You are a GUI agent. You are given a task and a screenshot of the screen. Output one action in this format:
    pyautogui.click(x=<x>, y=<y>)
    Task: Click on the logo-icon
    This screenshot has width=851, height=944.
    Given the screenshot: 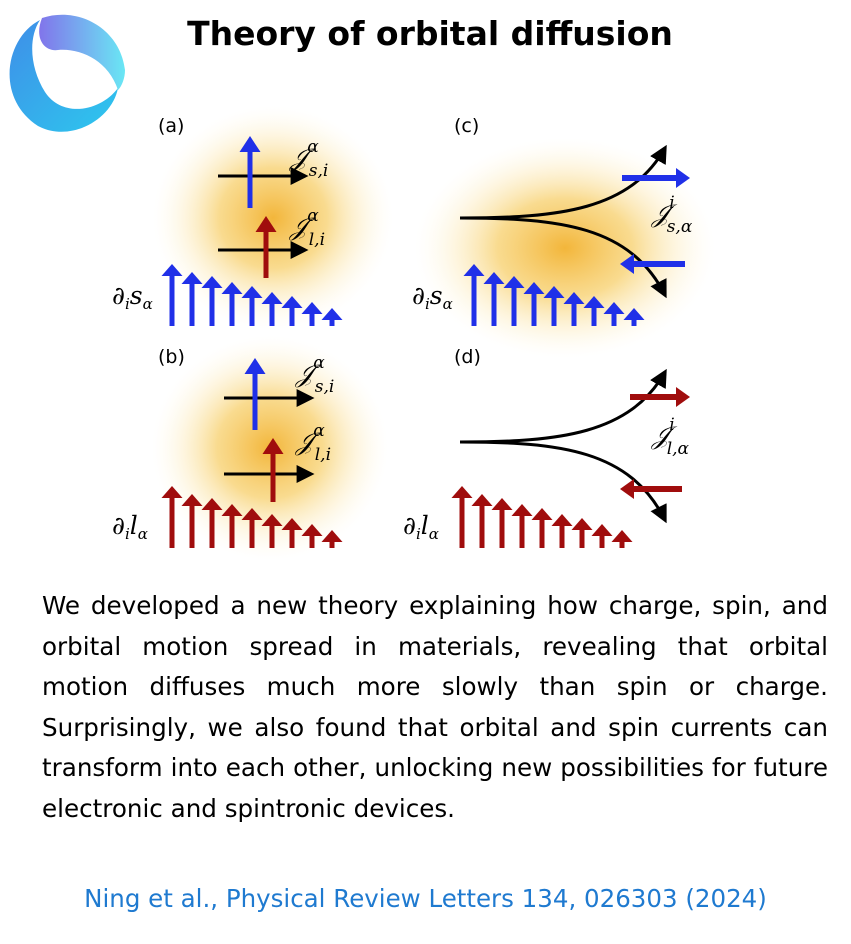 What is the action you would take?
    pyautogui.click(x=67, y=73)
    